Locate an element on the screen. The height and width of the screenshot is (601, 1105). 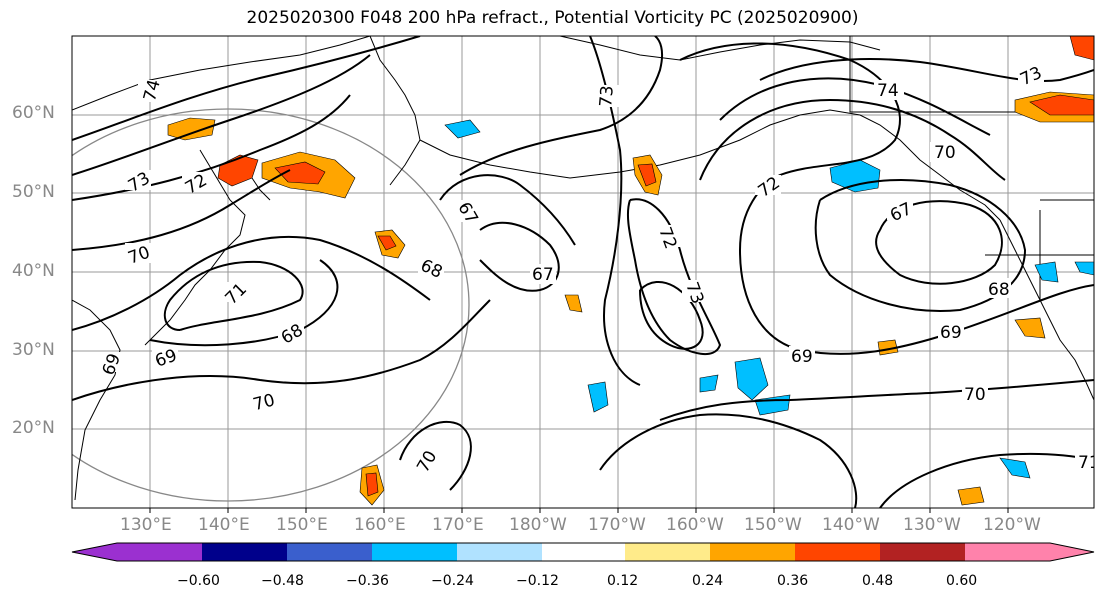
colorbar-extend-high is located at coordinates (1072, 552).